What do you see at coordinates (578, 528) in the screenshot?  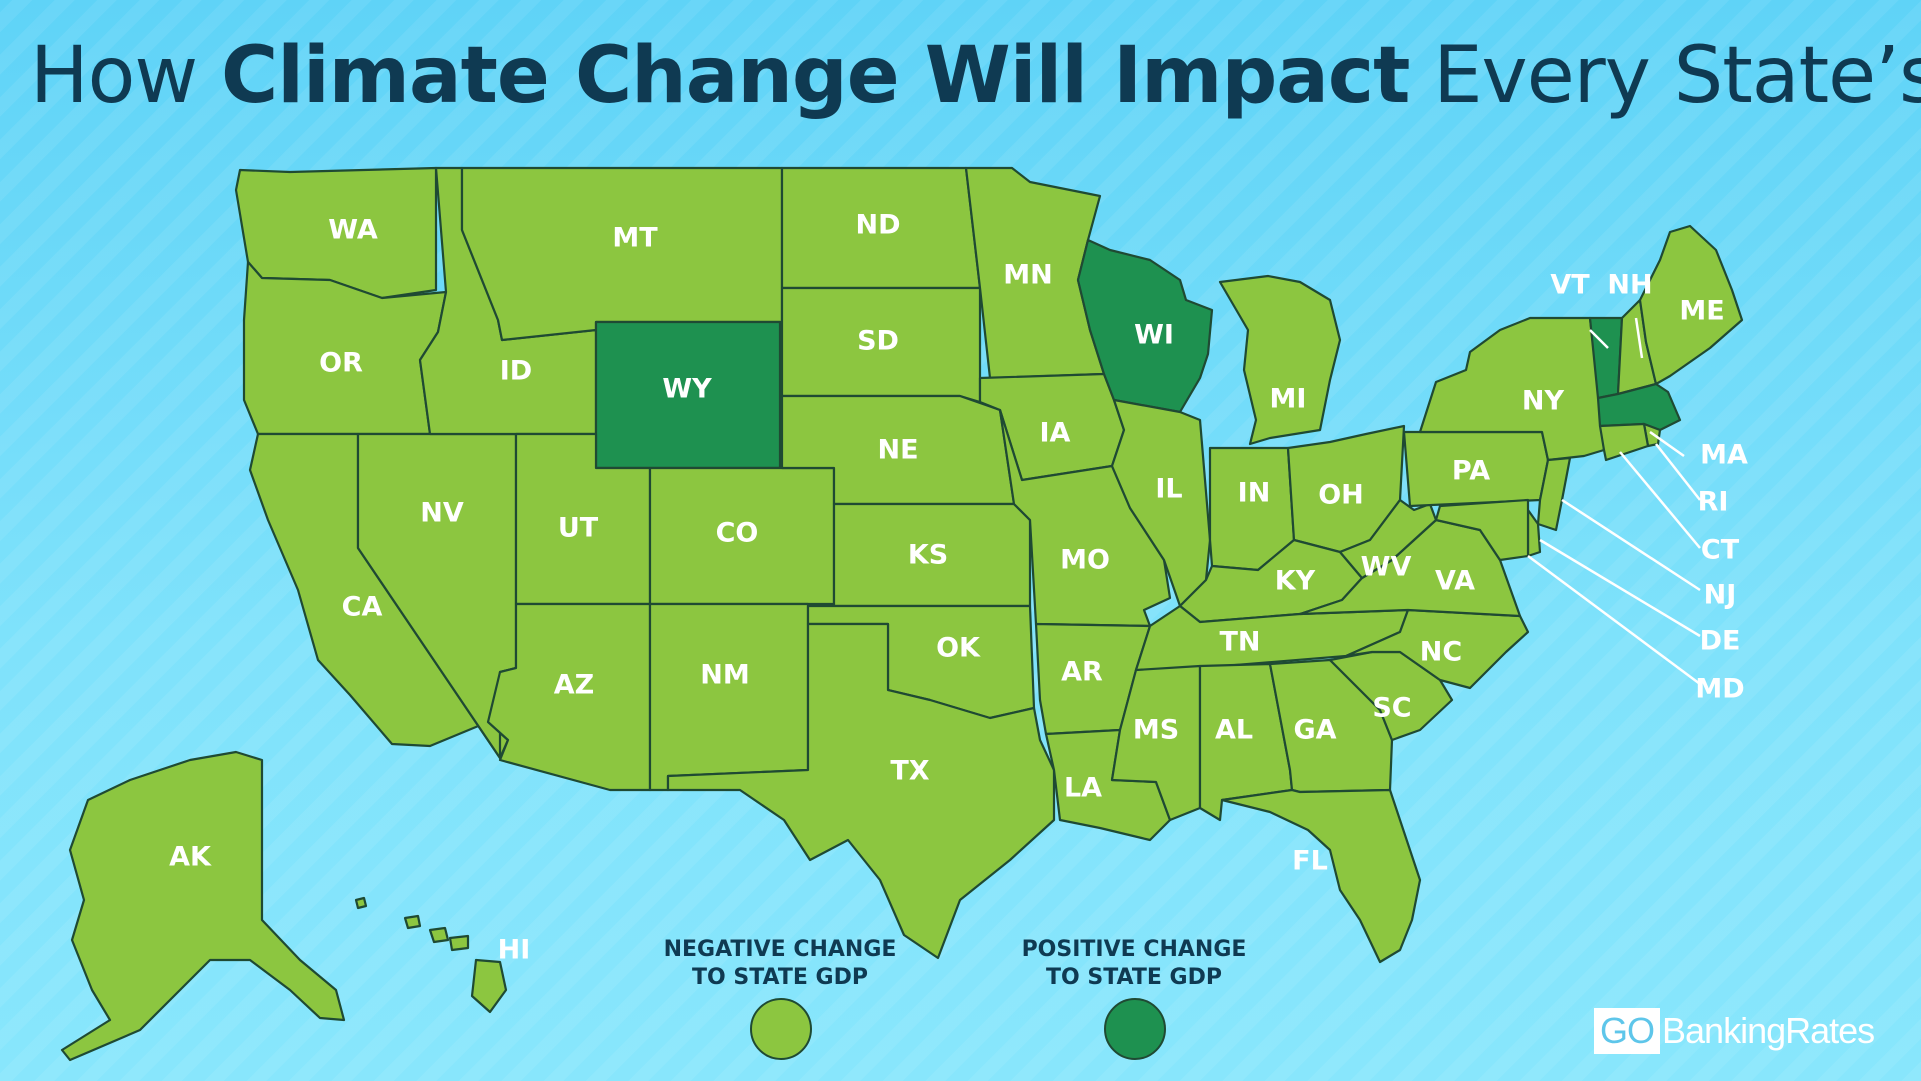 I see `state-label-ut: UT` at bounding box center [578, 528].